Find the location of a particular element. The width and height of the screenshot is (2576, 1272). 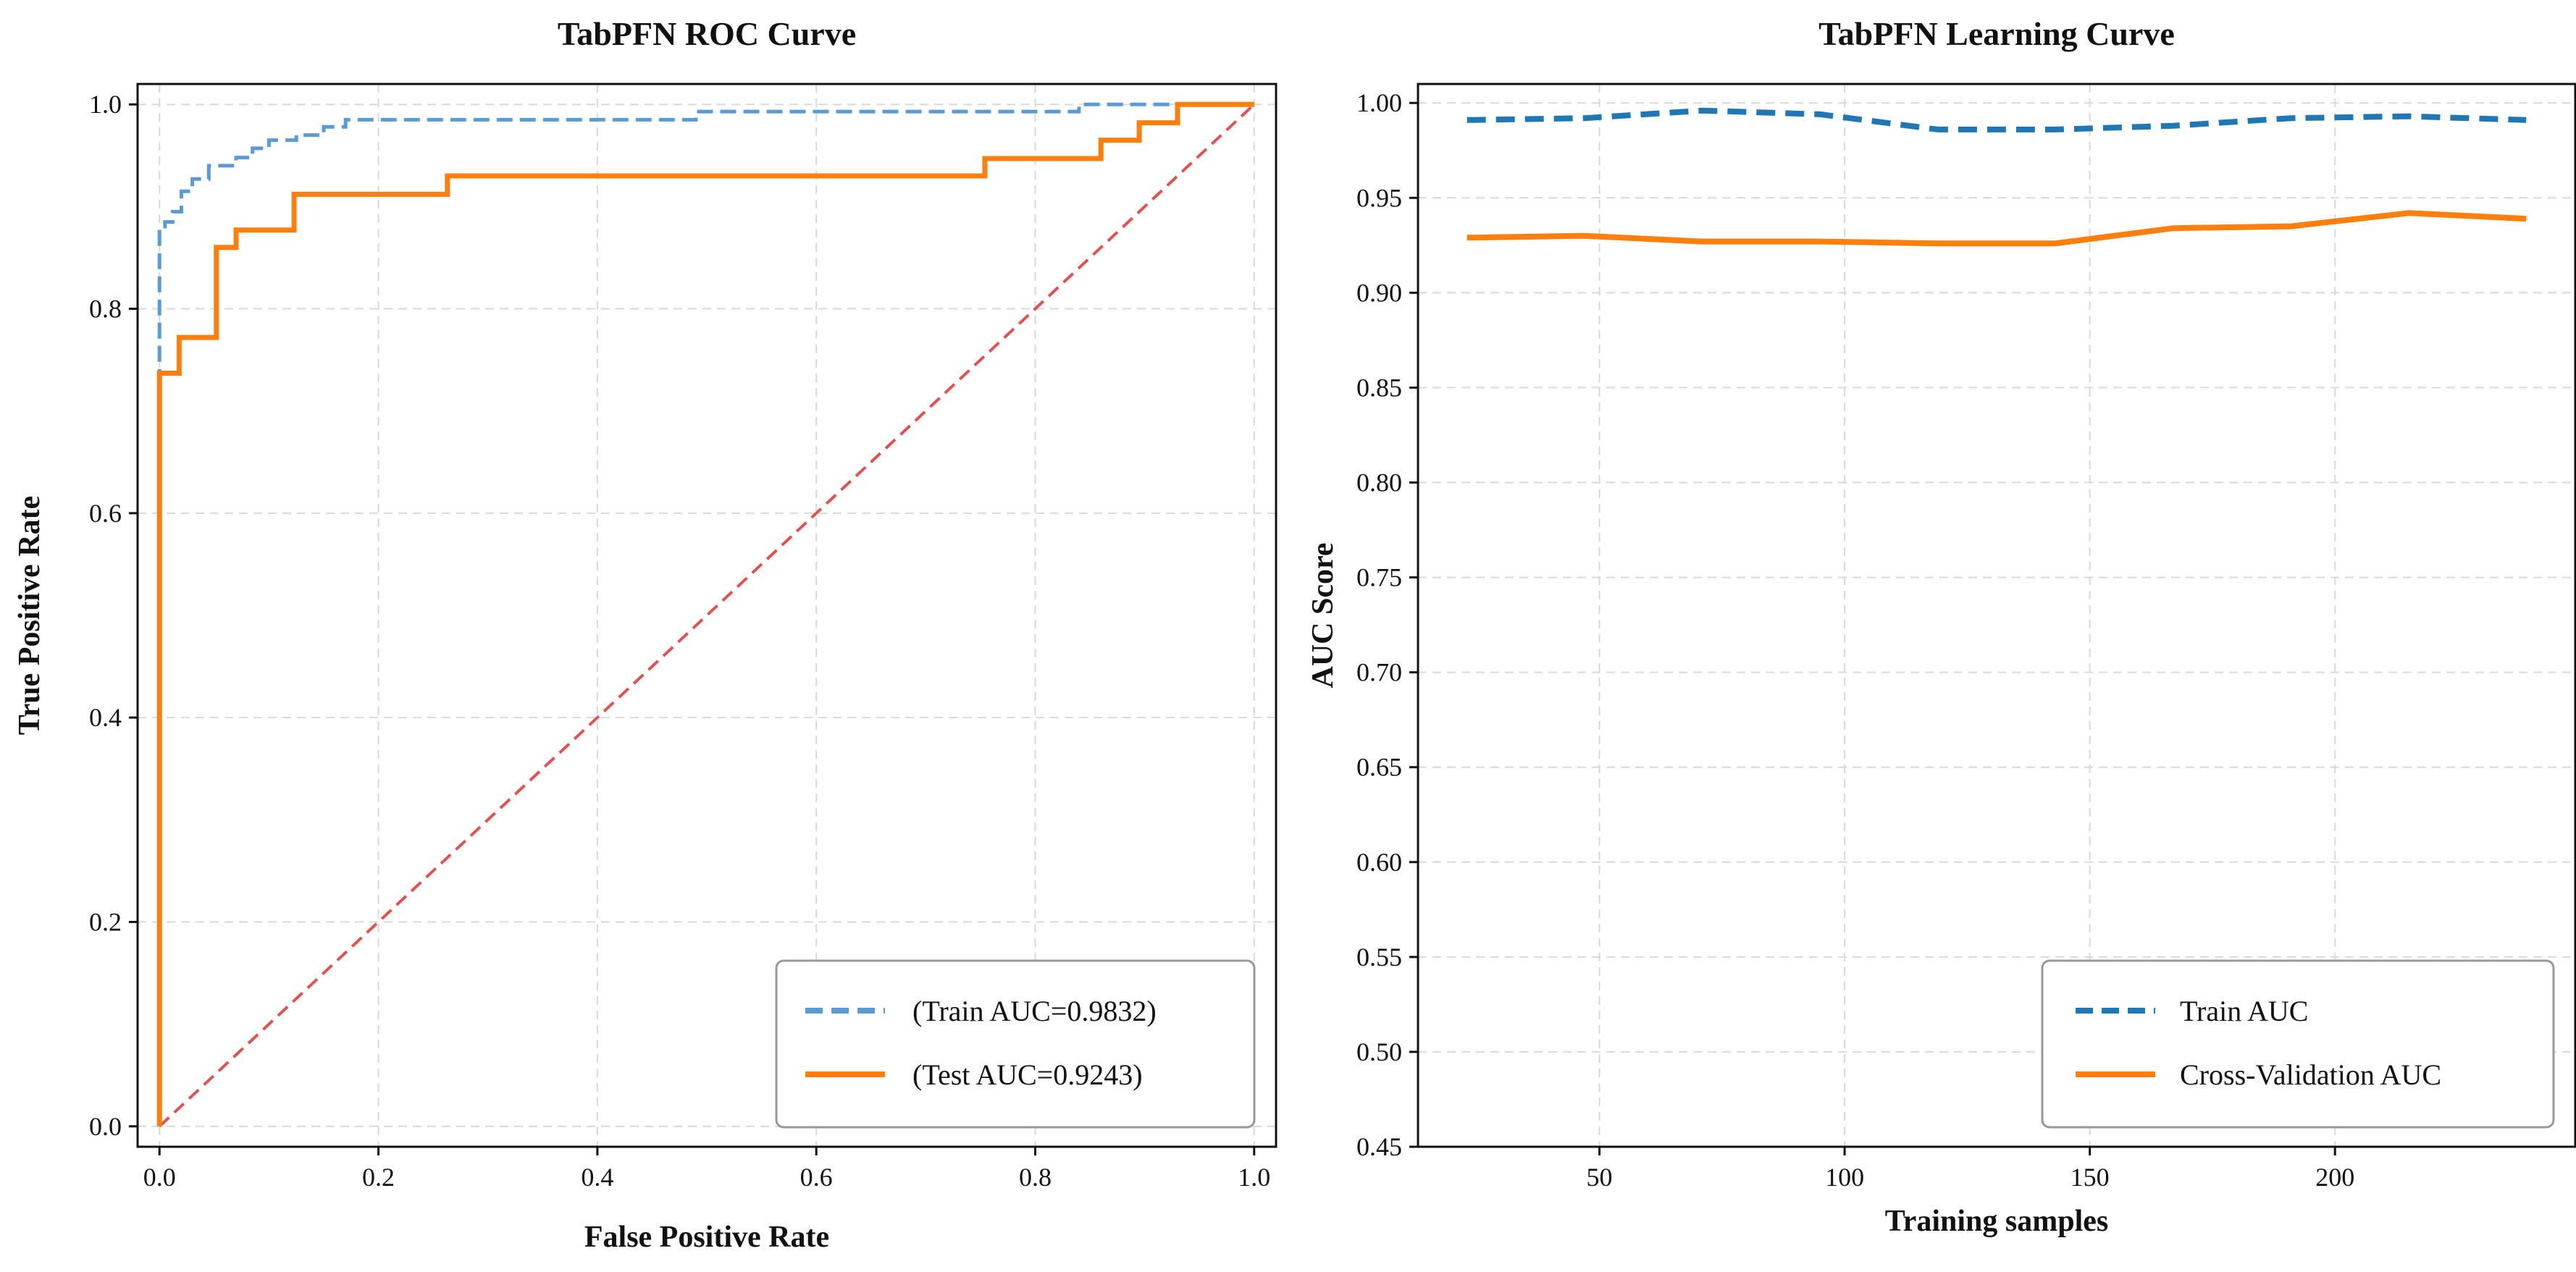

roc-y-tick-label: 0.6 is located at coordinates (105, 513).